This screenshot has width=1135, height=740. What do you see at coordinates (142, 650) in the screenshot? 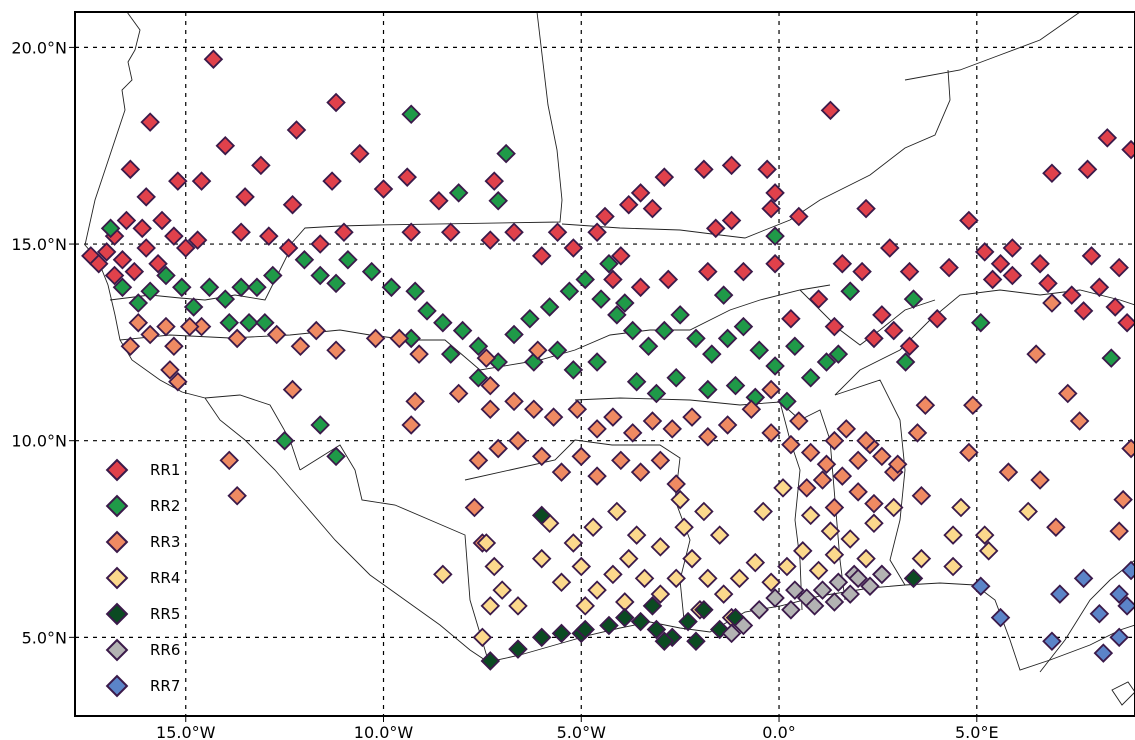
I see `legend-item-rr6: RR6` at bounding box center [142, 650].